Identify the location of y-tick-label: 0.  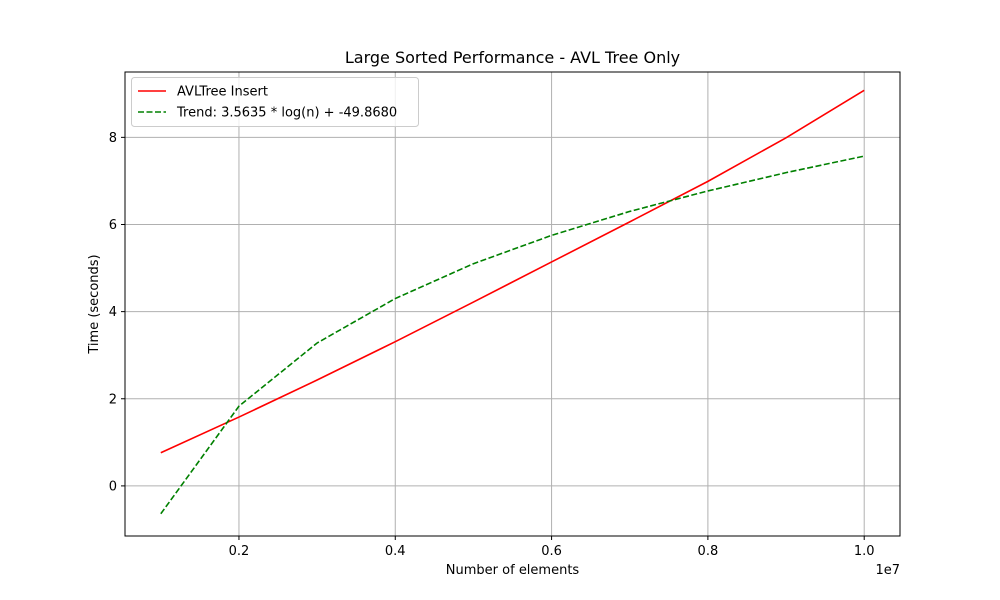
(113, 486).